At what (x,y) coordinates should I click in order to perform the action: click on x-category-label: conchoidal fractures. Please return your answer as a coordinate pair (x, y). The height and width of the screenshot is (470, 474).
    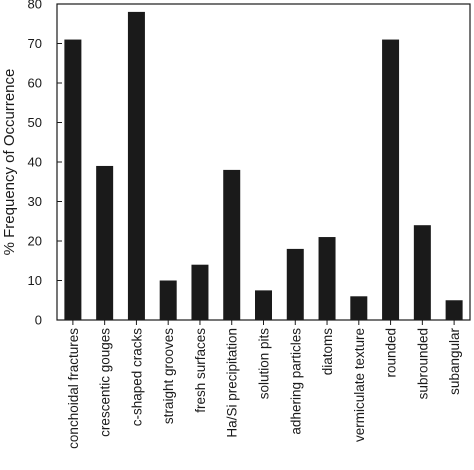
    Looking at the image, I should click on (73, 388).